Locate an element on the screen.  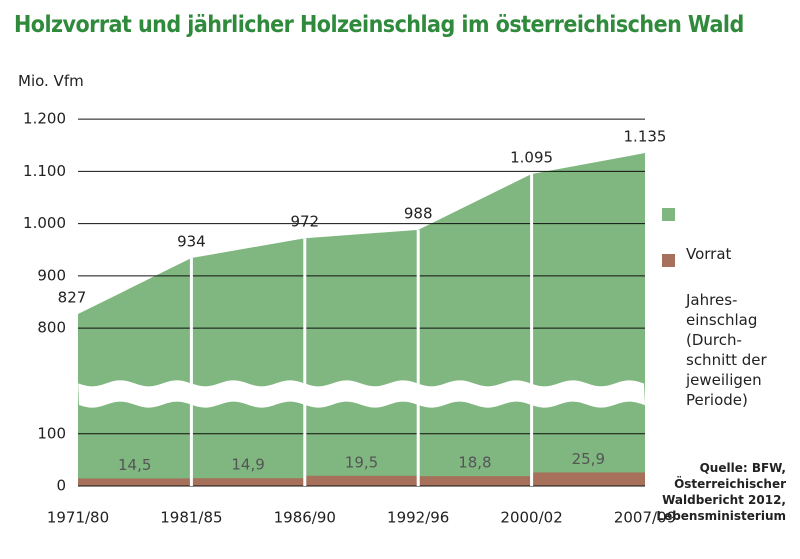
x-tick-label: 1992/96 is located at coordinates (418, 518).